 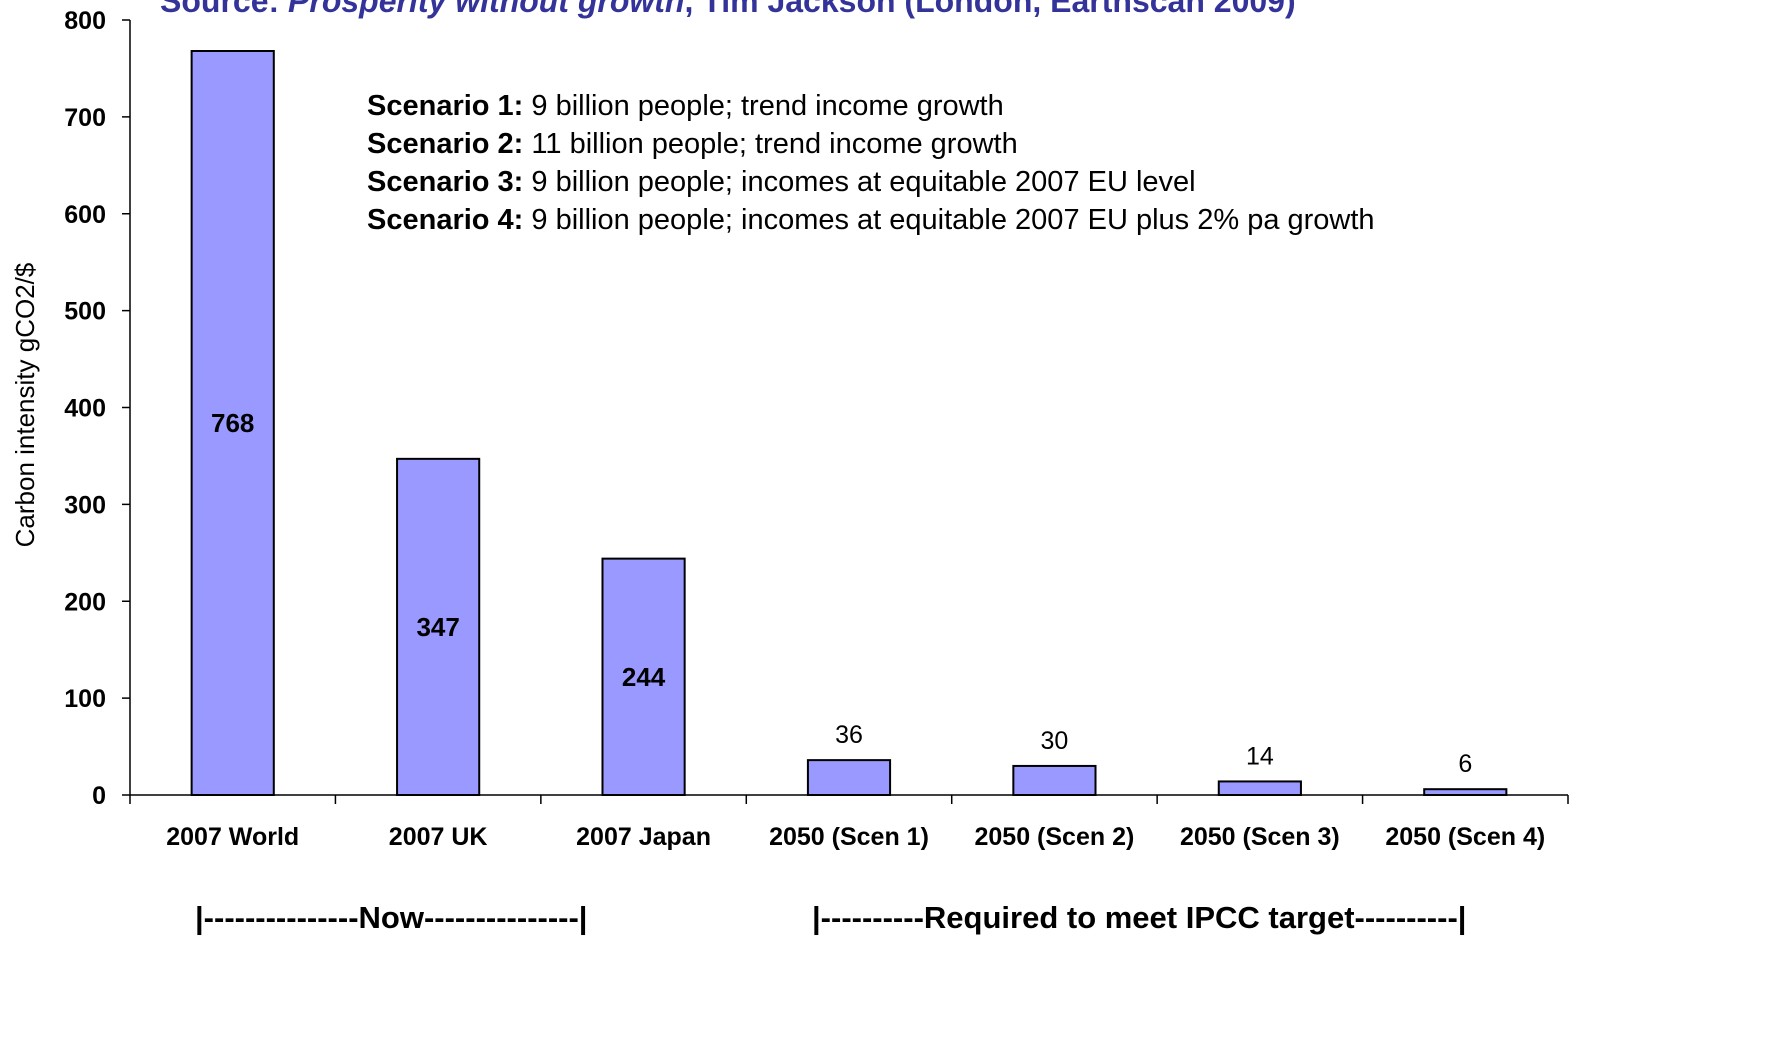 I want to click on scenario-note-label: Scenario 4:, so click(x=445, y=220).